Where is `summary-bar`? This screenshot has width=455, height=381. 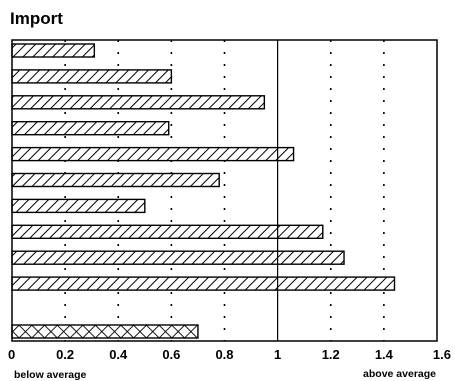
summary-bar is located at coordinates (105, 331).